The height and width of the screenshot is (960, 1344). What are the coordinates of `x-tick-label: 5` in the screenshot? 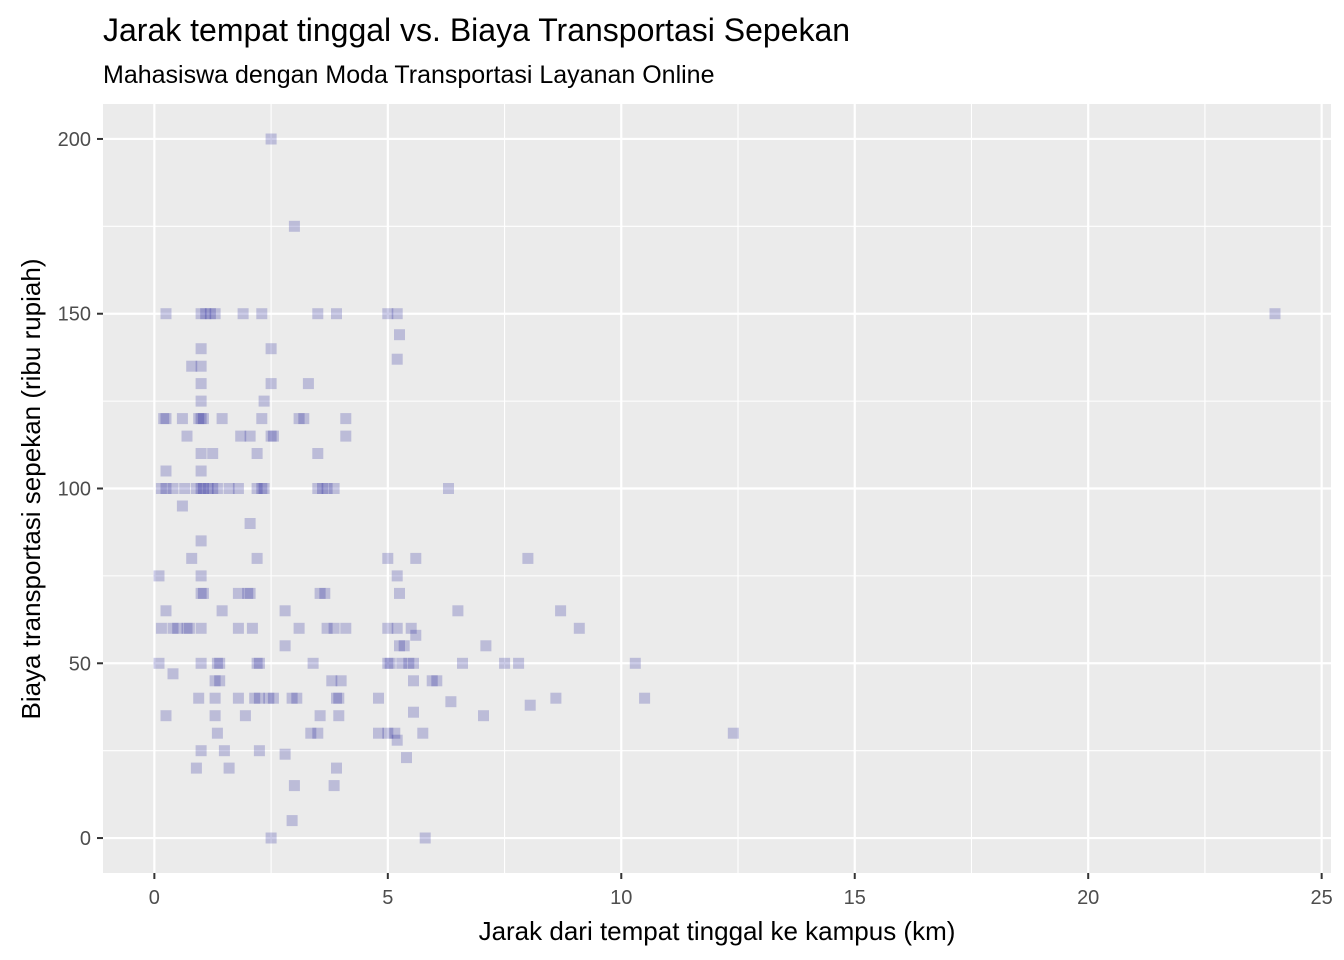 It's located at (387, 898).